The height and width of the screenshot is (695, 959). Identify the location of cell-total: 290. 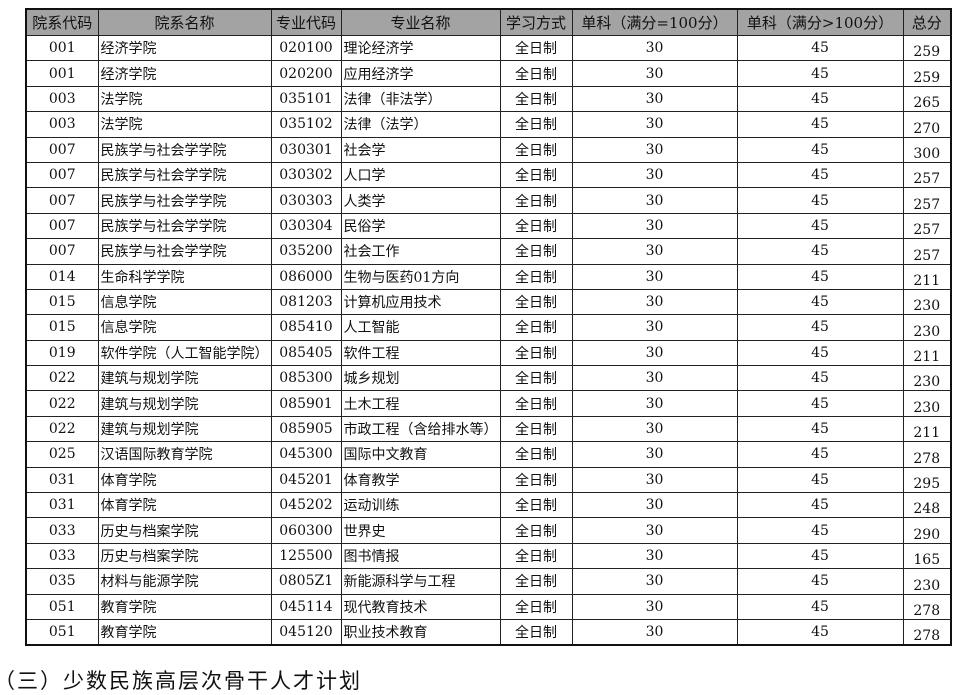
(927, 530).